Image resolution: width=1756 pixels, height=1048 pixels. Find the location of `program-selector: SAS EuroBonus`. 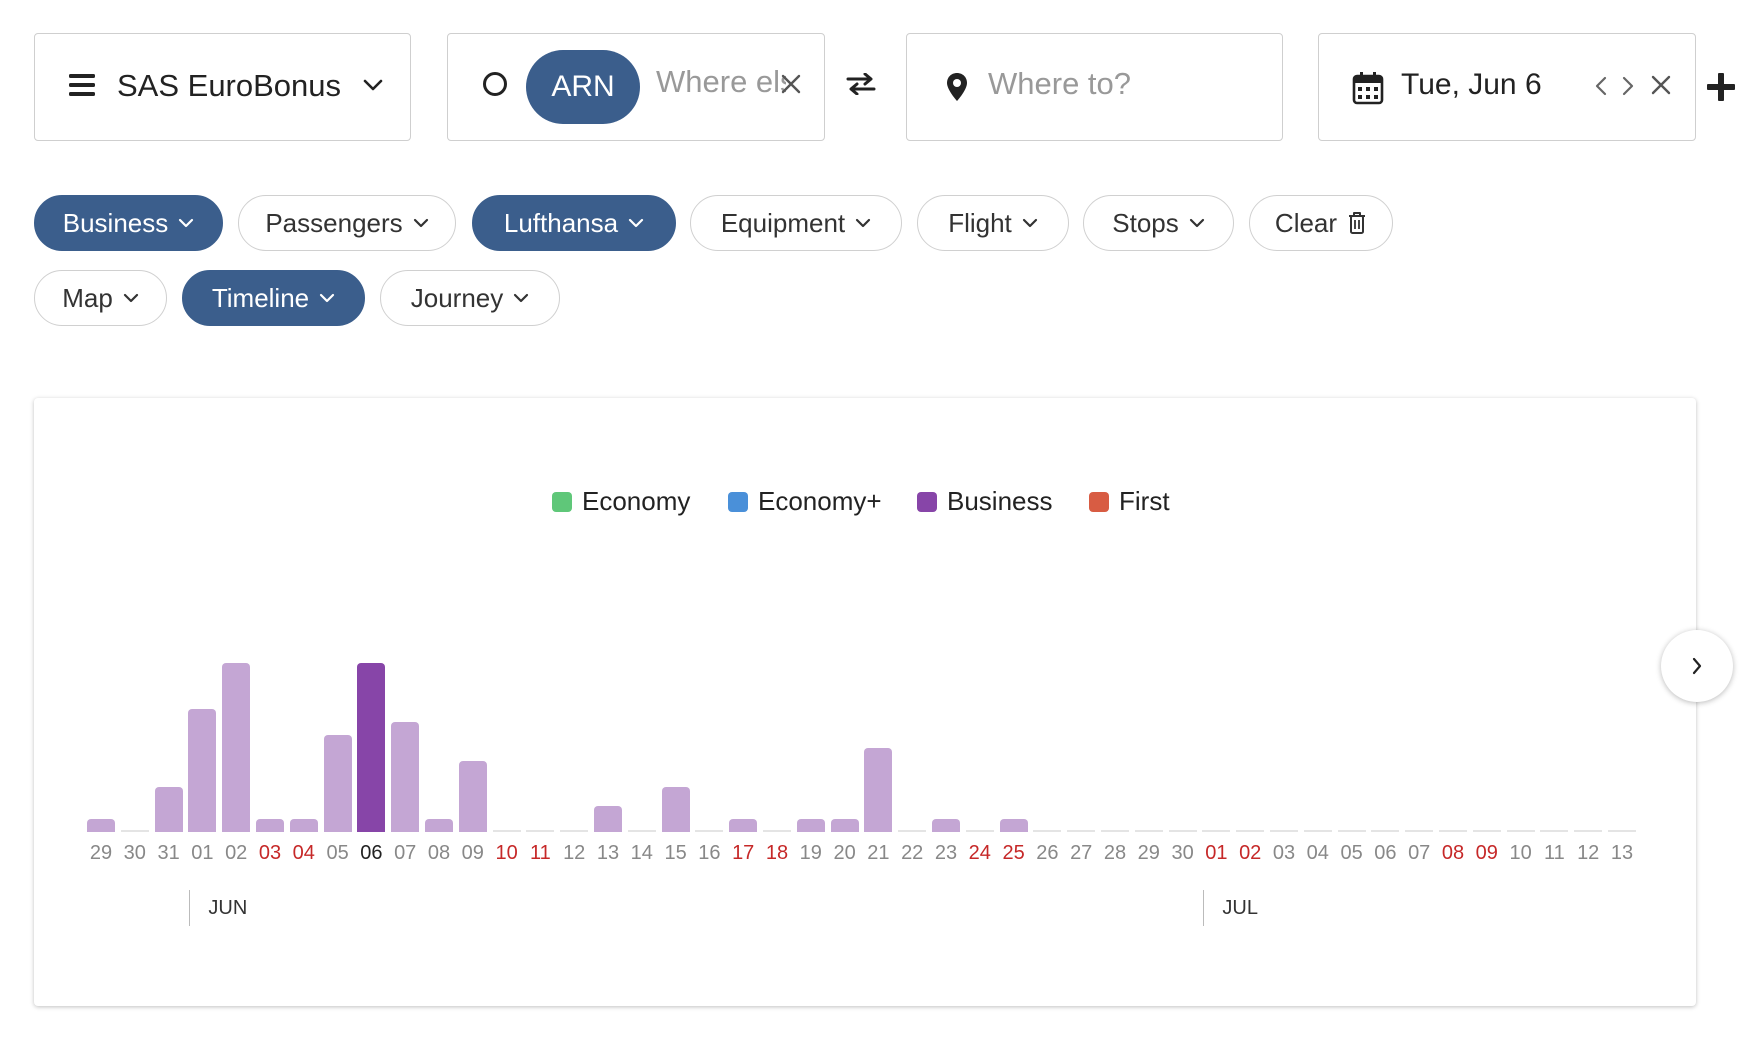

program-selector: SAS EuroBonus is located at coordinates (222, 87).